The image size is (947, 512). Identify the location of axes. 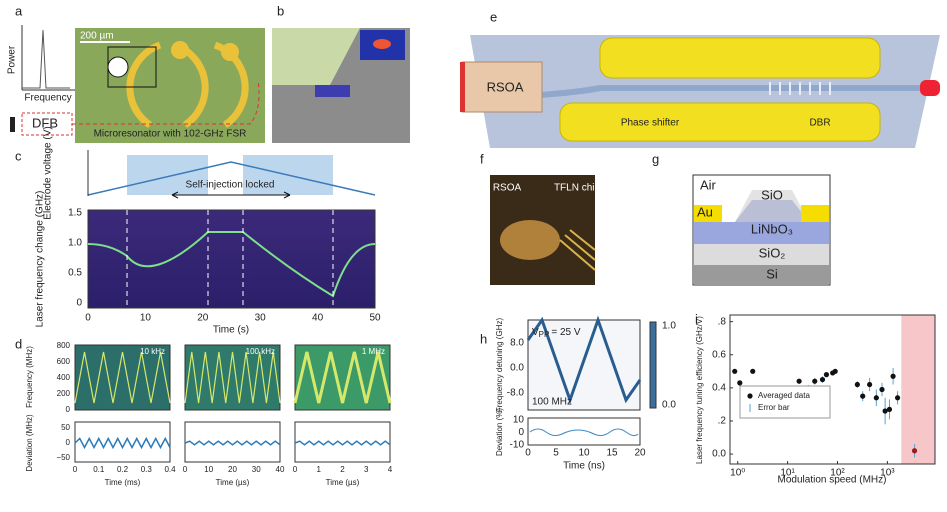
(832, 389).